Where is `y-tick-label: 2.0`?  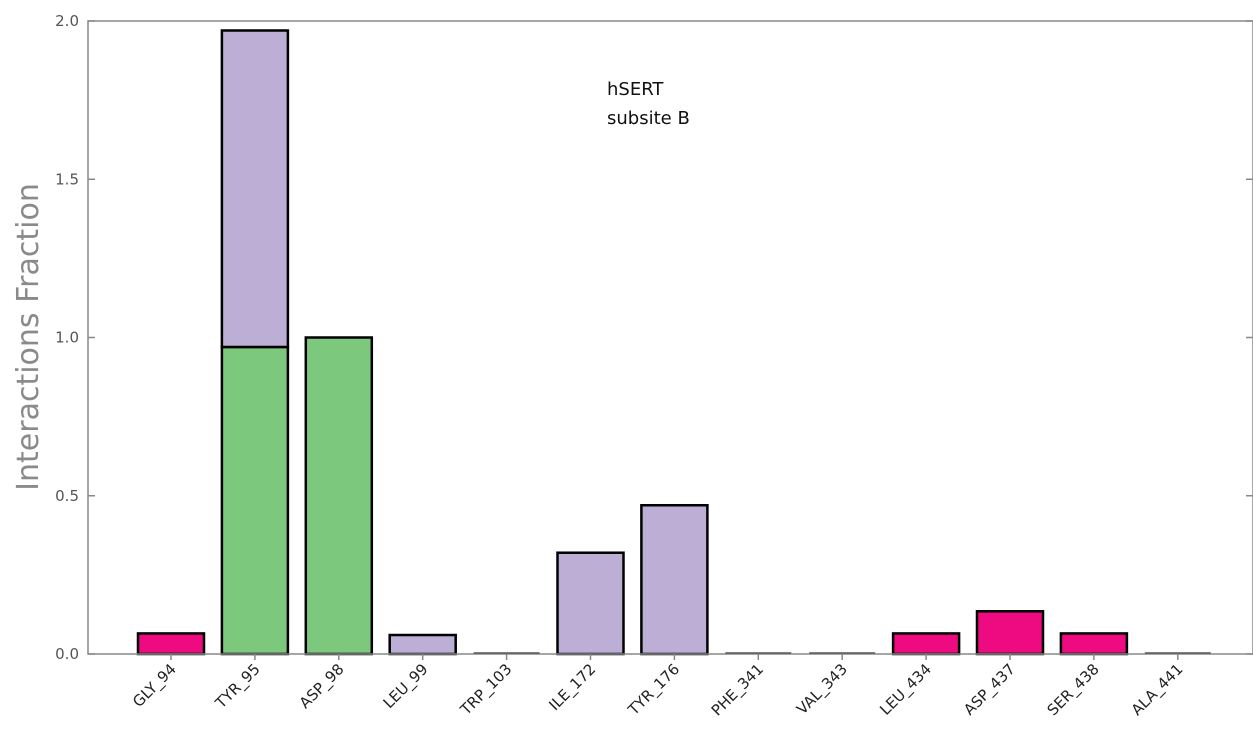
y-tick-label: 2.0 is located at coordinates (67, 21).